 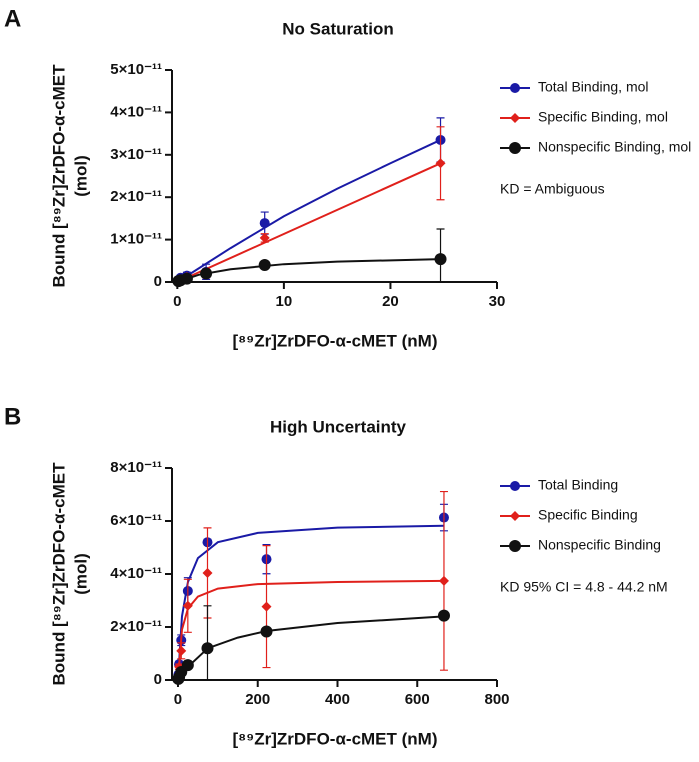 What do you see at coordinates (496, 699) in the screenshot?
I see `x-tick-label: 800` at bounding box center [496, 699].